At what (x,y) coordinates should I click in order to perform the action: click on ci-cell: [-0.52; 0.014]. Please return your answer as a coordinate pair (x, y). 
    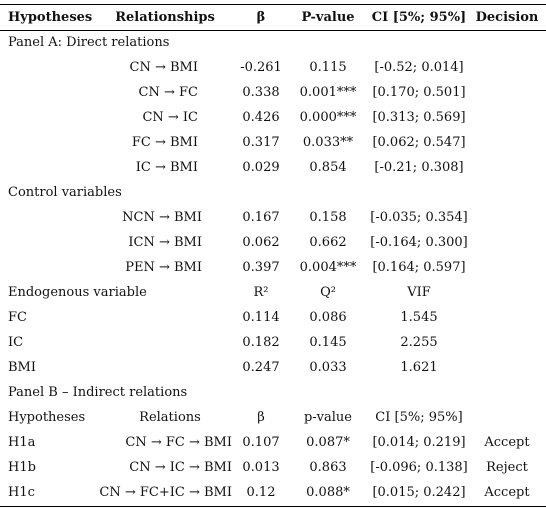
    Looking at the image, I should click on (419, 67).